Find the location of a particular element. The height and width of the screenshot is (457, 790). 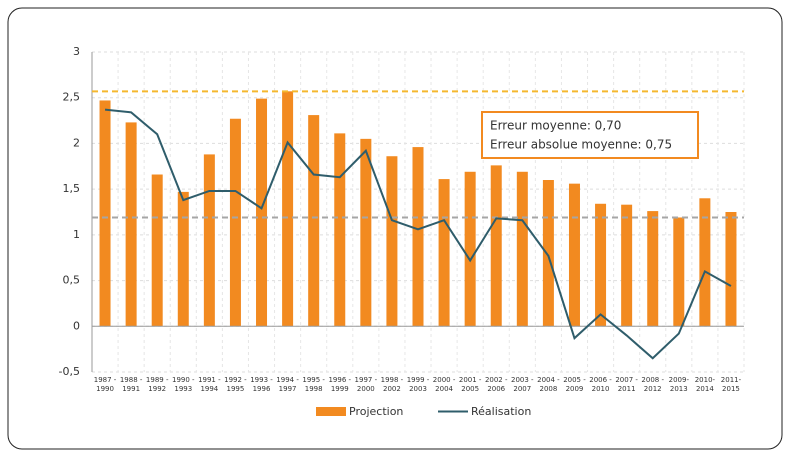

x-tick-label: 1989 -1992 is located at coordinates (157, 384).